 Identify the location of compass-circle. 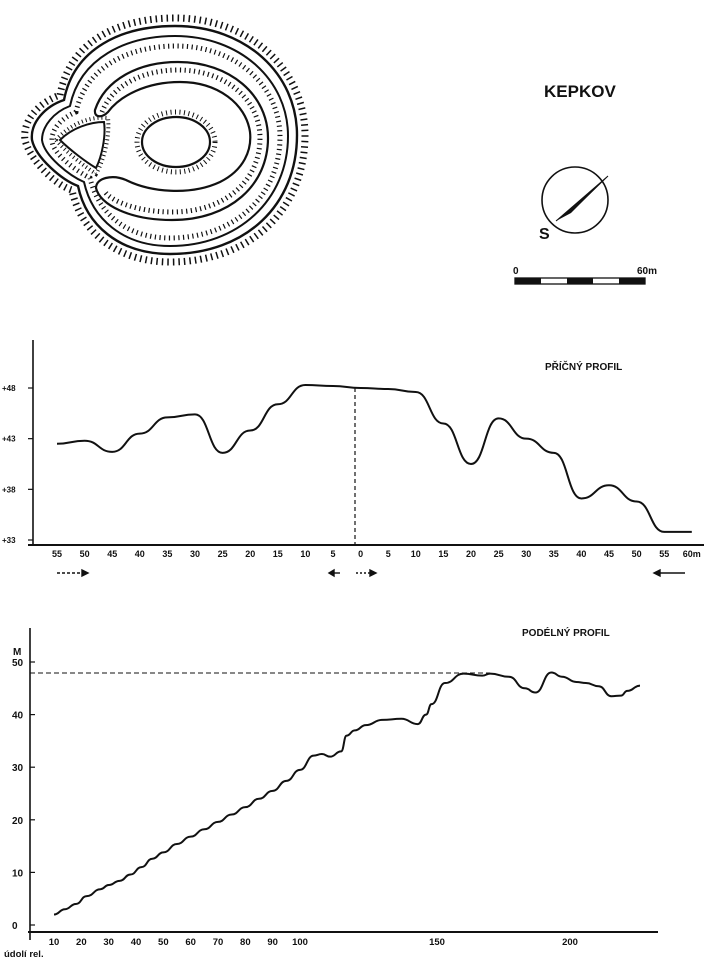
(575, 200).